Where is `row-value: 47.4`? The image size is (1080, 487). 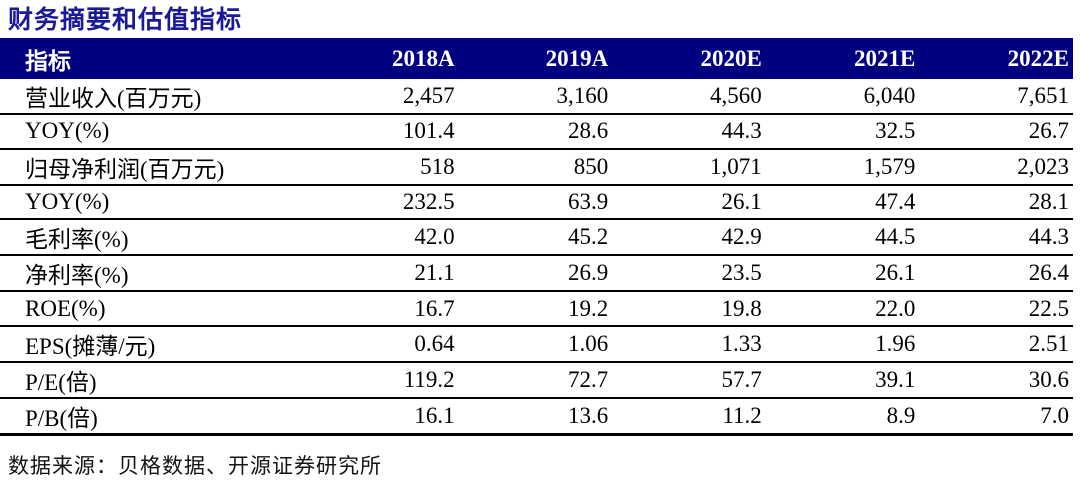 row-value: 47.4 is located at coordinates (842, 202).